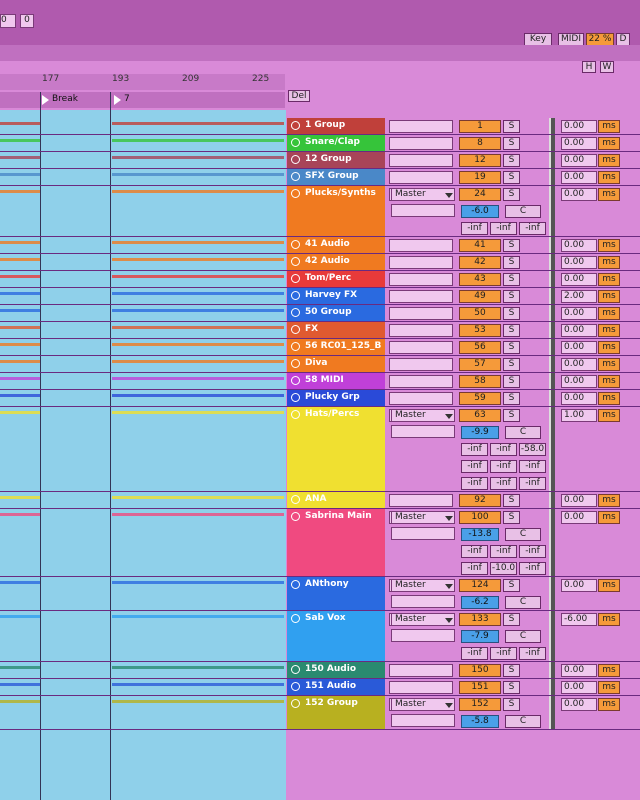  What do you see at coordinates (607, 67) in the screenshot?
I see `w-button: W` at bounding box center [607, 67].